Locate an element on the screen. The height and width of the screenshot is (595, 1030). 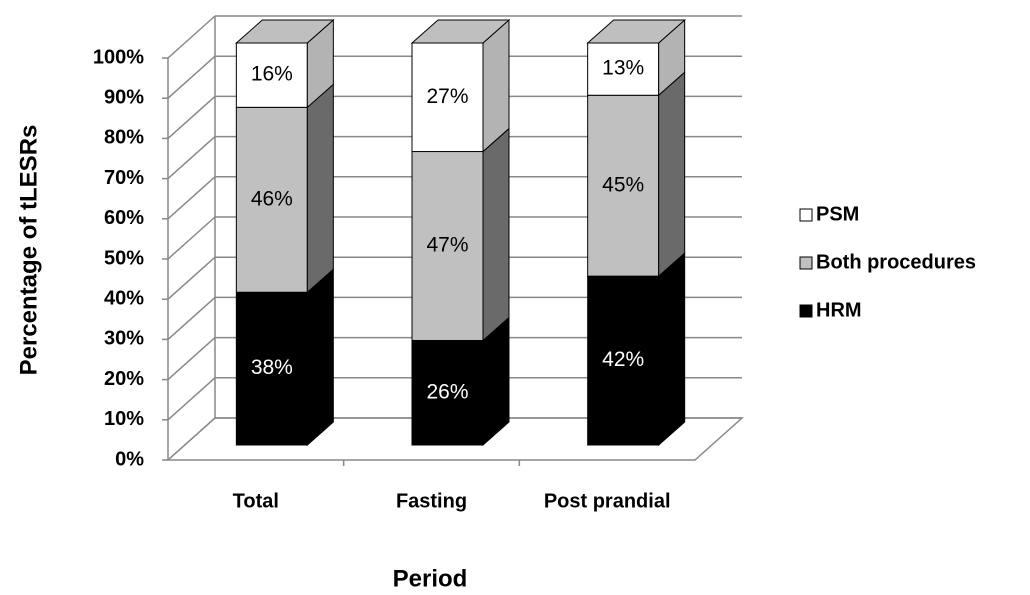
y-tick-label: 90% is located at coordinates (124, 97).